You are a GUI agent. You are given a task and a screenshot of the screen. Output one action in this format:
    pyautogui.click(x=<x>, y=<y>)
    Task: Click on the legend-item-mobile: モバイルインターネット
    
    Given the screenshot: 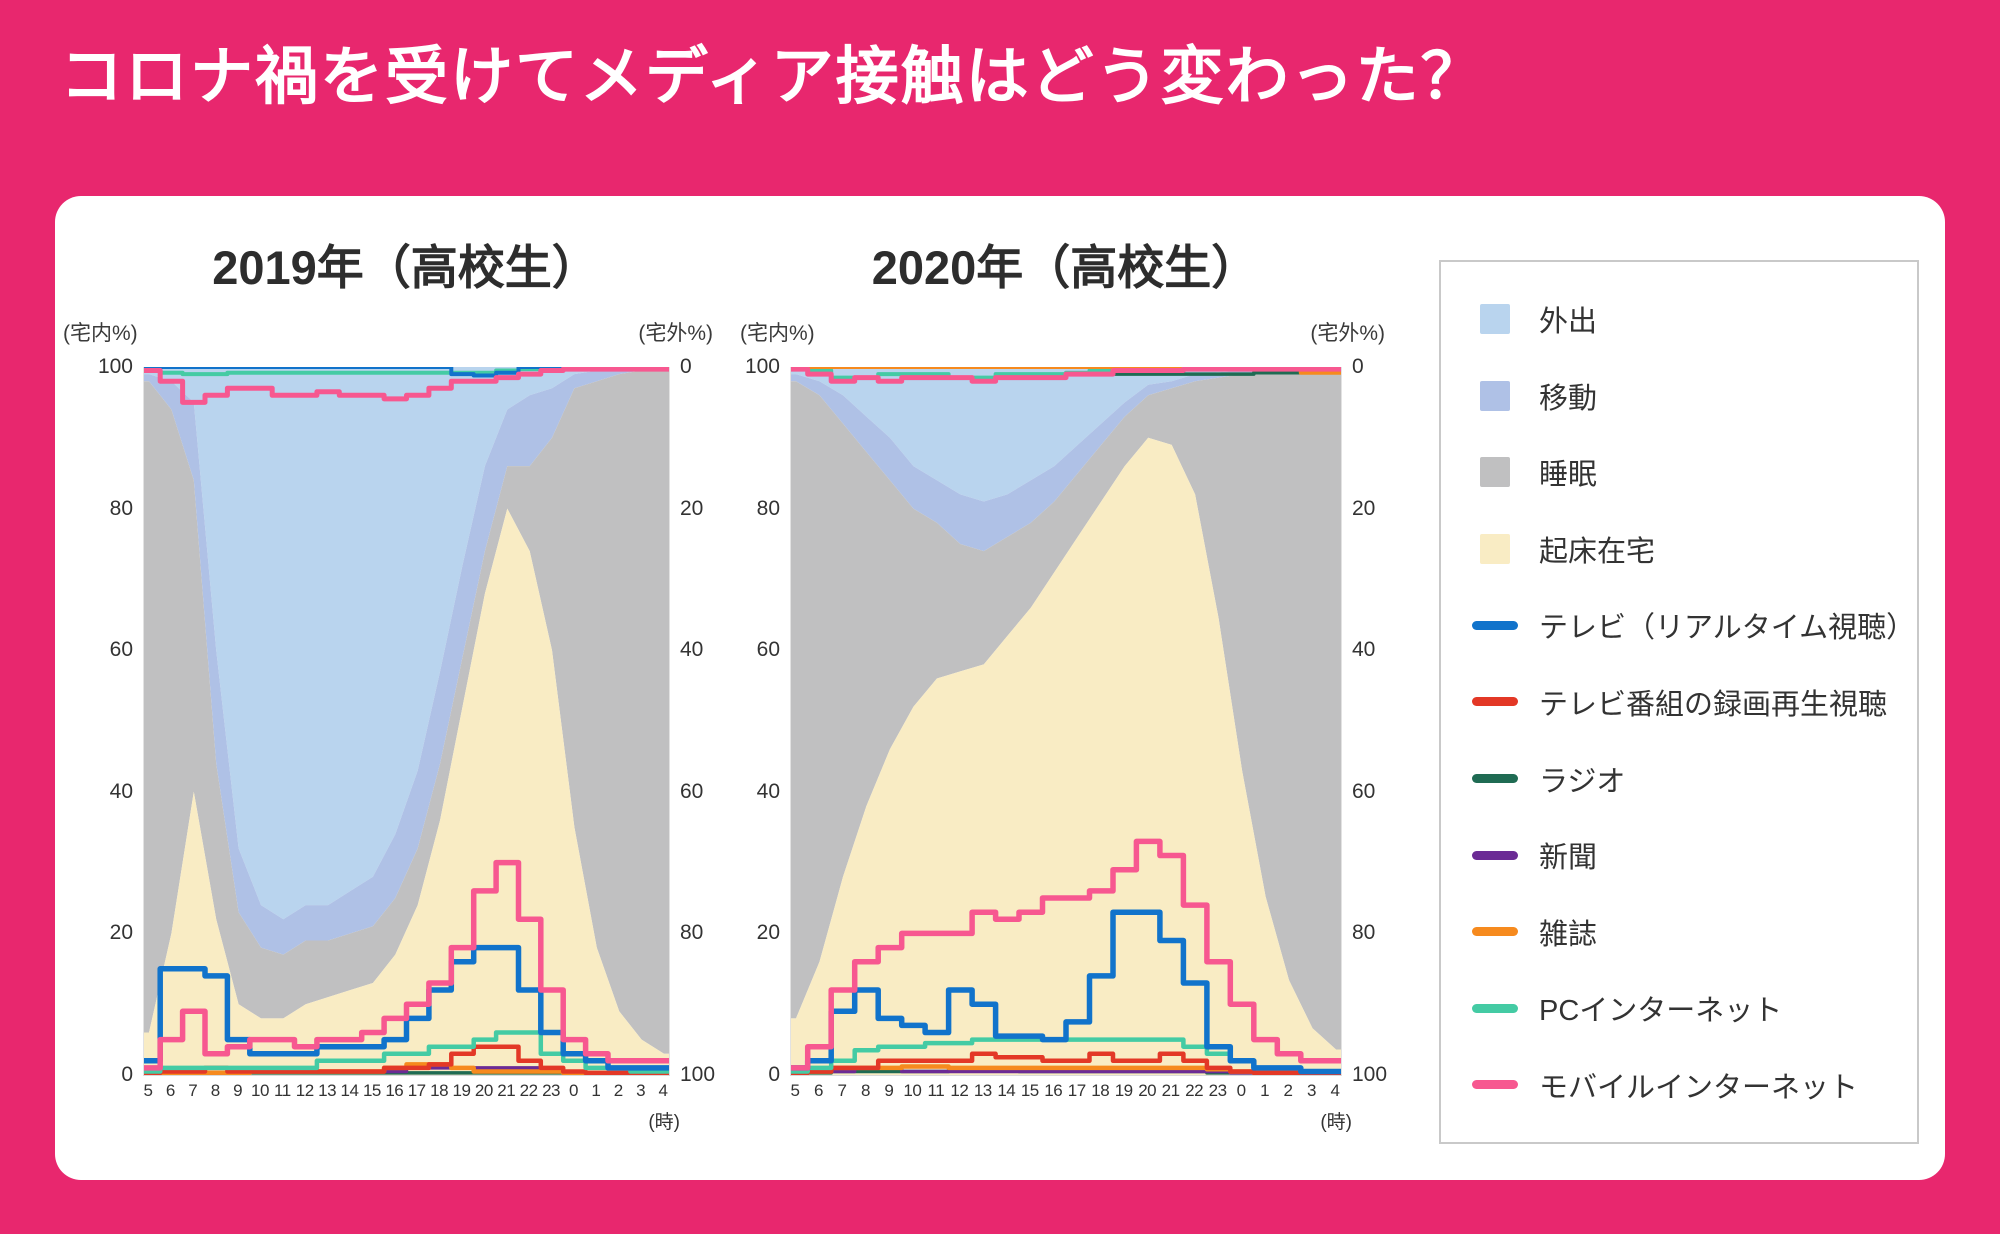 What is the action you would take?
    pyautogui.click(x=1689, y=1086)
    